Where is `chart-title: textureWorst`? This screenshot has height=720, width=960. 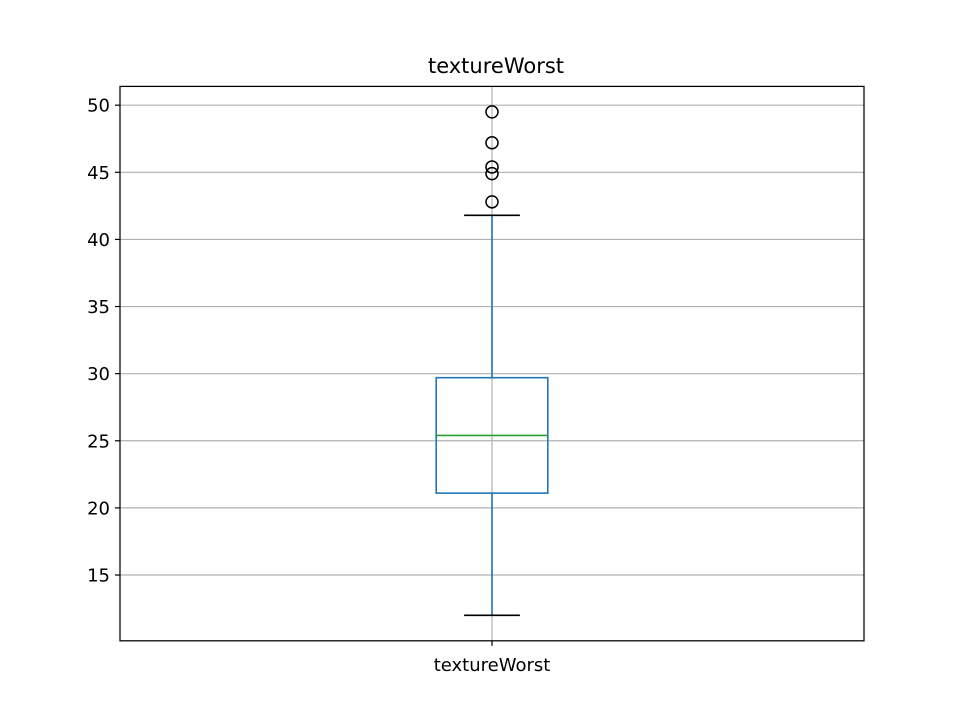
chart-title: textureWorst is located at coordinates (496, 66).